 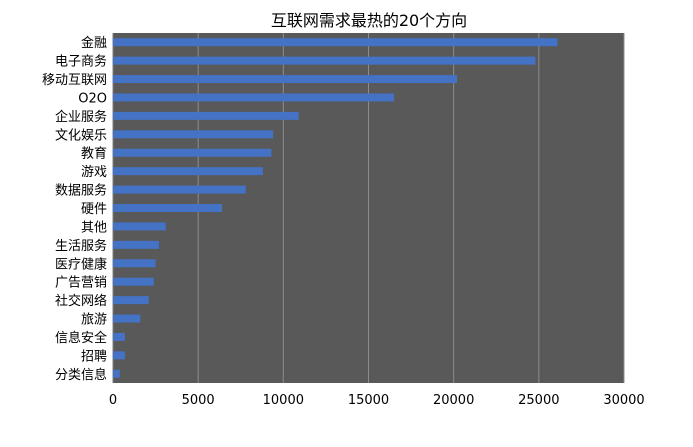 I want to click on x-tick-label: 25000, so click(x=538, y=400).